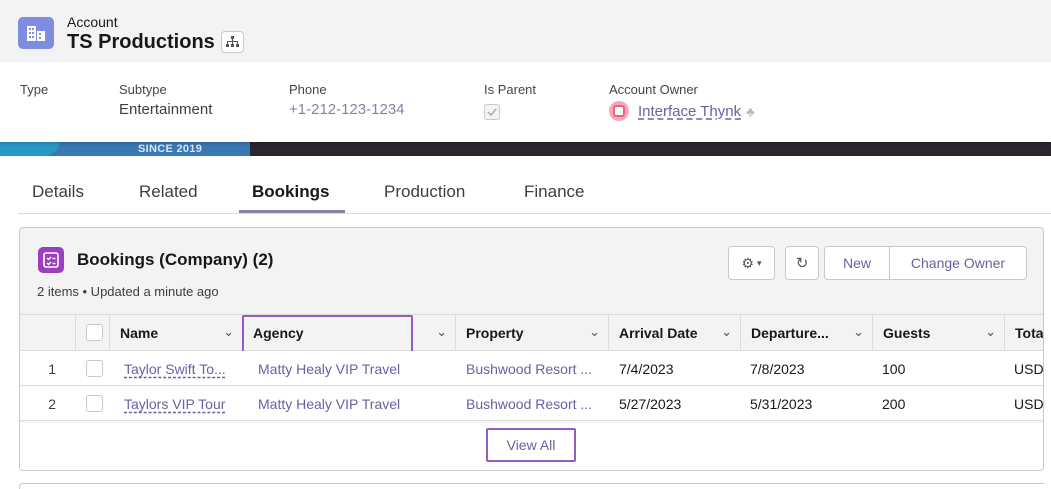 The width and height of the screenshot is (1051, 489). What do you see at coordinates (653, 89) in the screenshot?
I see `account-owner-label: Account Owner` at bounding box center [653, 89].